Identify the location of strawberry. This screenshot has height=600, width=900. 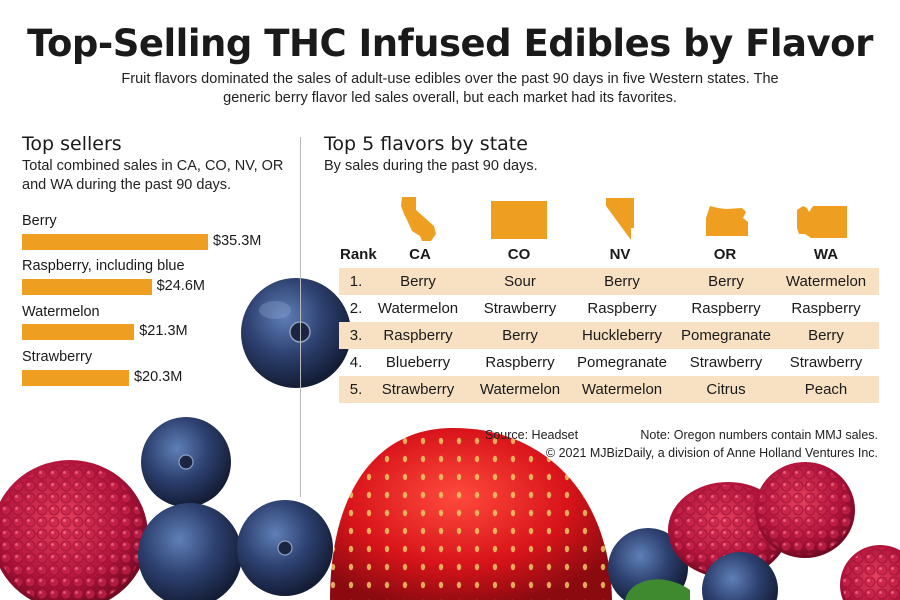
(471, 513).